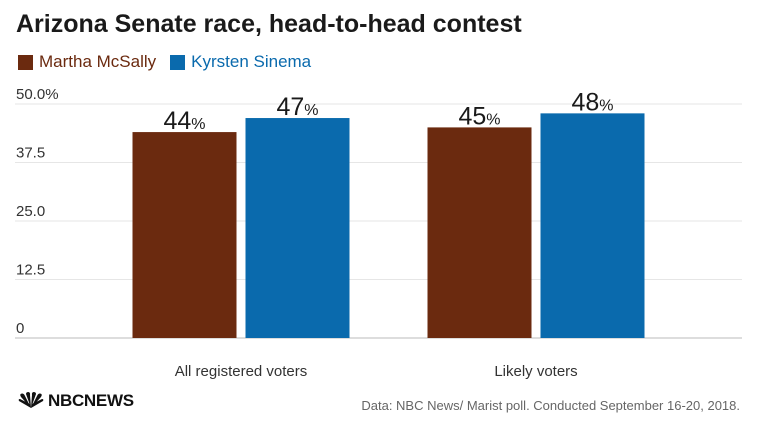 The height and width of the screenshot is (432, 760). What do you see at coordinates (30, 153) in the screenshot?
I see `y-tick-label: 37.5` at bounding box center [30, 153].